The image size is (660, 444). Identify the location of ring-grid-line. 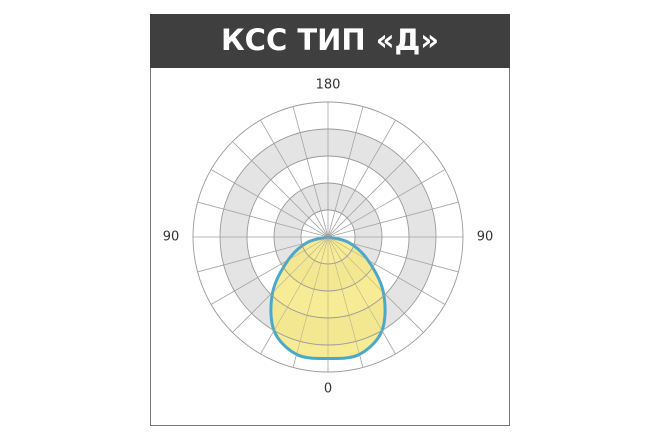
(328, 237).